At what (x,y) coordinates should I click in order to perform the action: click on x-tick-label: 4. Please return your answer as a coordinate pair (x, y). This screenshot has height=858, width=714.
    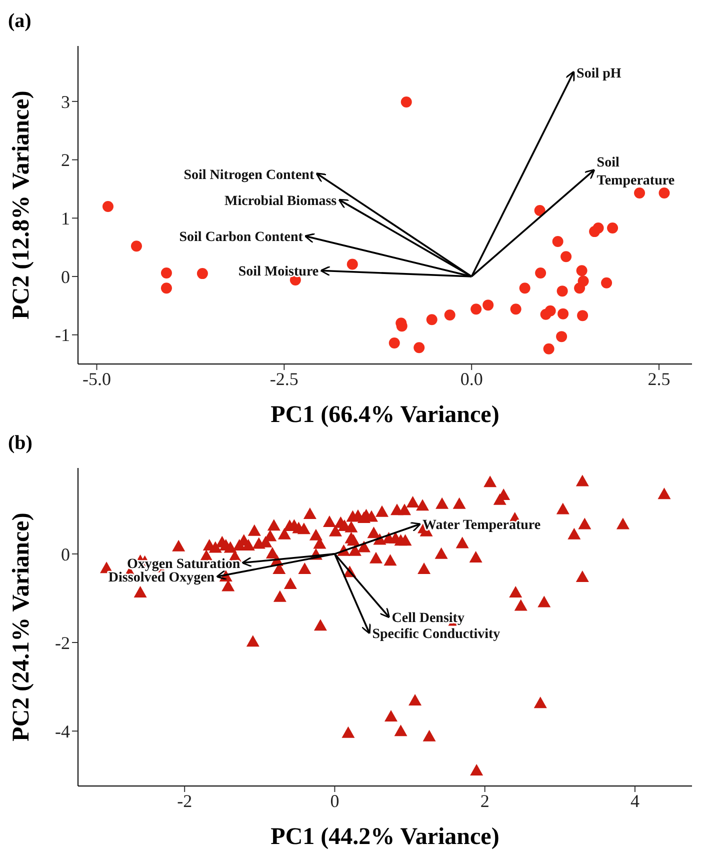
    Looking at the image, I should click on (635, 800).